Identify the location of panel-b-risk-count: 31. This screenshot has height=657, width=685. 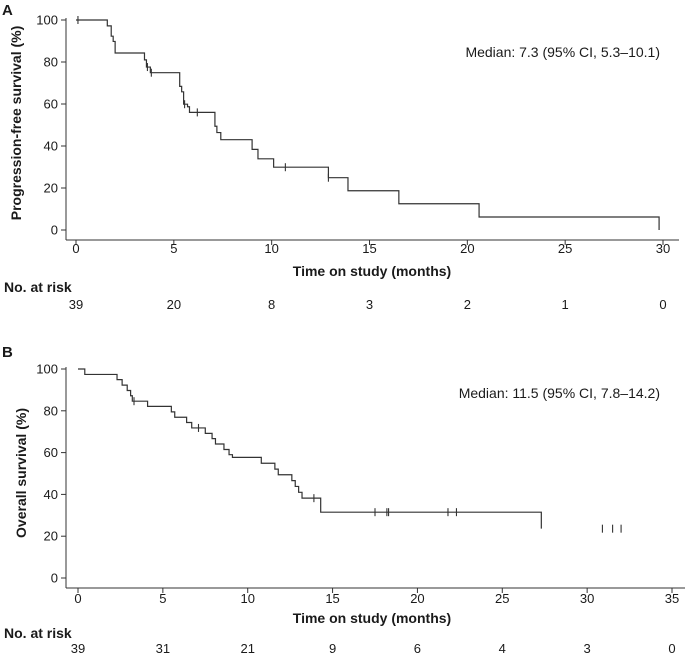
(163, 648).